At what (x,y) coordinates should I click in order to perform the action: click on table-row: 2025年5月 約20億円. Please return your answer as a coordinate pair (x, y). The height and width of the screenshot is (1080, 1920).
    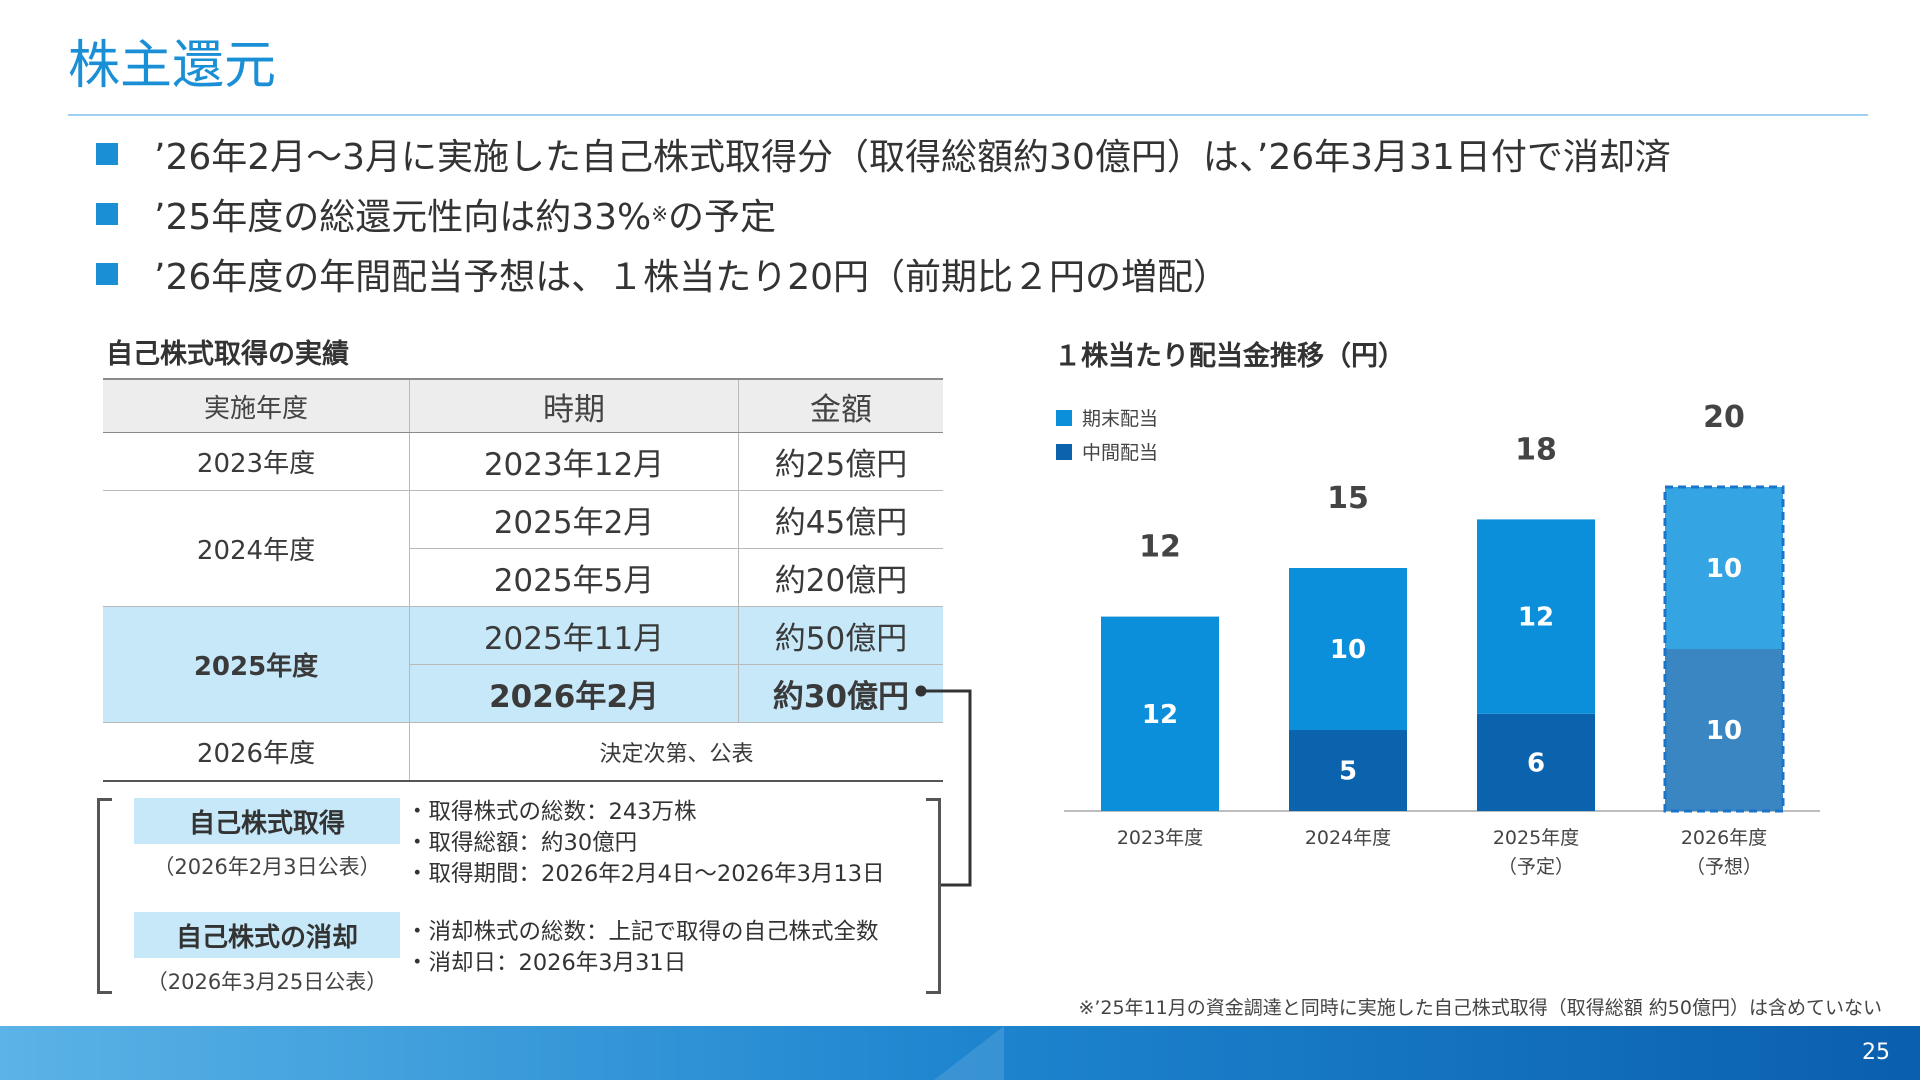
    Looking at the image, I should click on (523, 577).